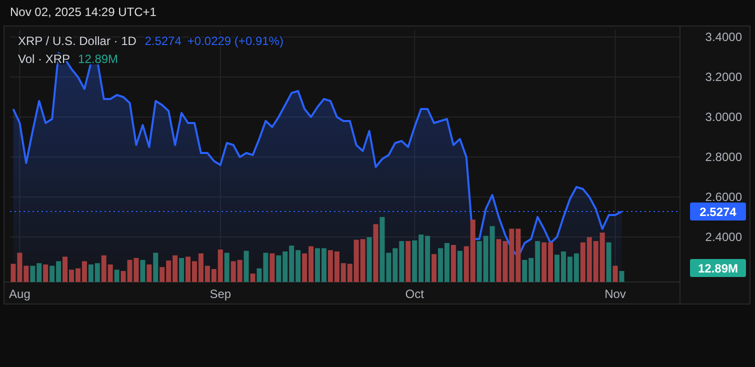 This screenshot has height=367, width=755. I want to click on annotation: 2.5274, so click(163, 41).